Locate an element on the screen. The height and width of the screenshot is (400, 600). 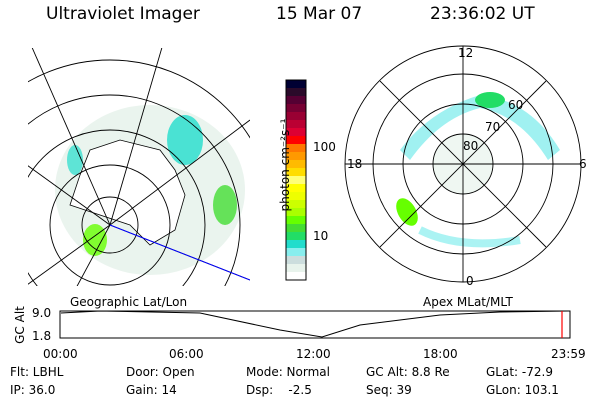
status-door: Door: Open is located at coordinates (160, 372).